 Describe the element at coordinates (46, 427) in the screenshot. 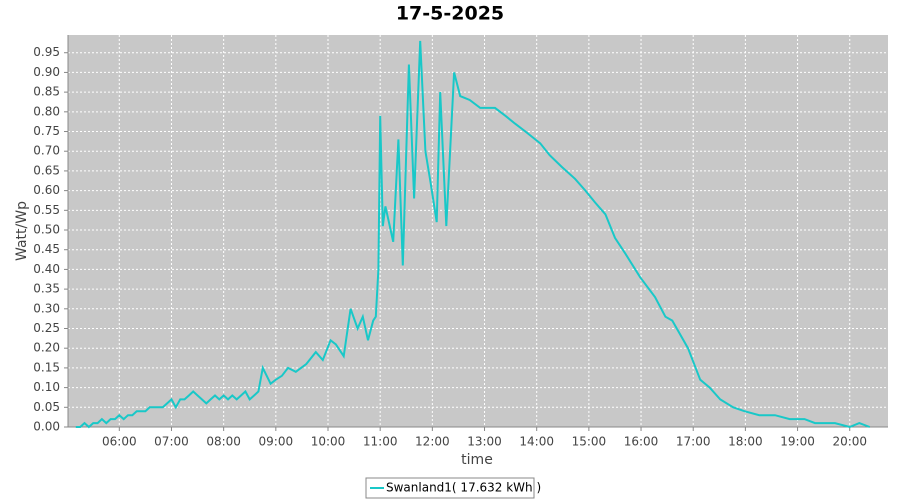

I see `y-tick-label: 0.00` at that location.